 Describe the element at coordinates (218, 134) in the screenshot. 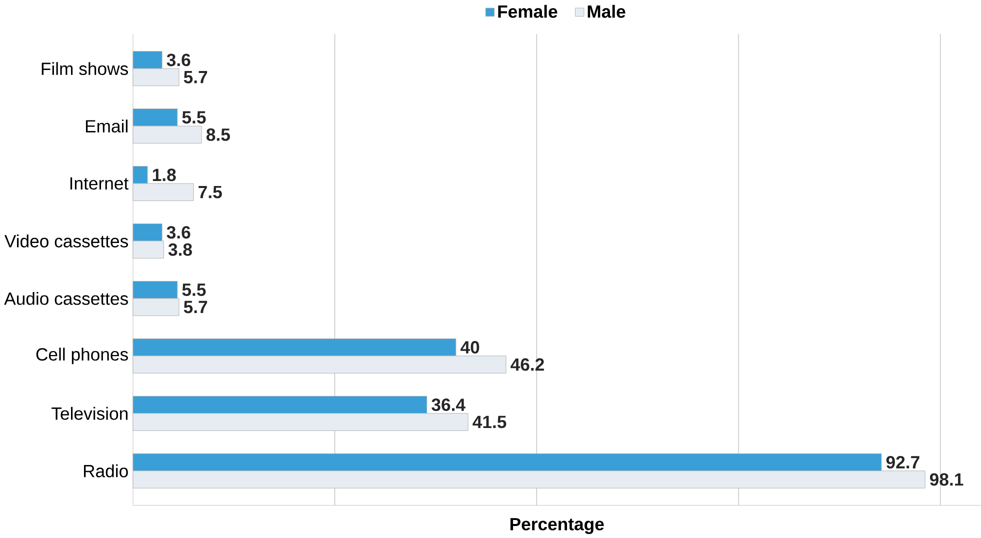

I see `data-label: 8.5` at that location.